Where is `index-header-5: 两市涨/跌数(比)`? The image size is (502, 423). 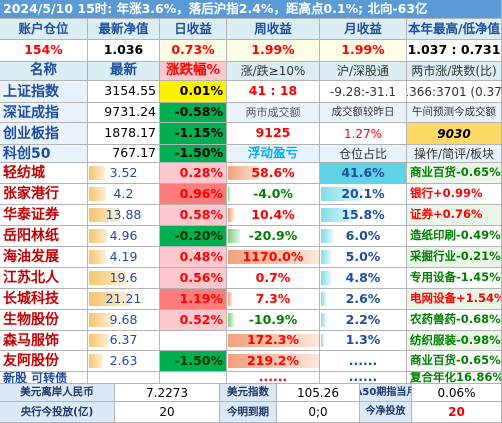
index-header-5: 两市涨/跌数(比) is located at coordinates (454, 71).